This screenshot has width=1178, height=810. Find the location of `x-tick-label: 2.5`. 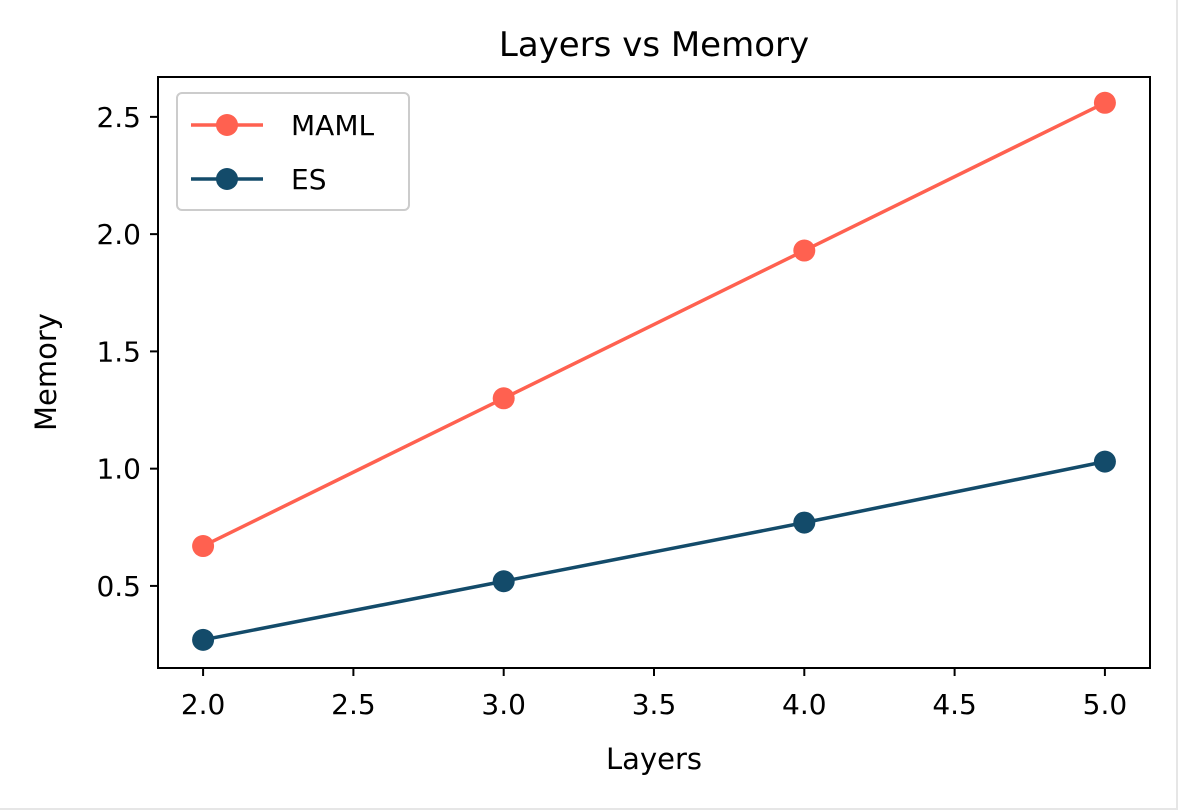

x-tick-label: 2.5 is located at coordinates (353, 704).